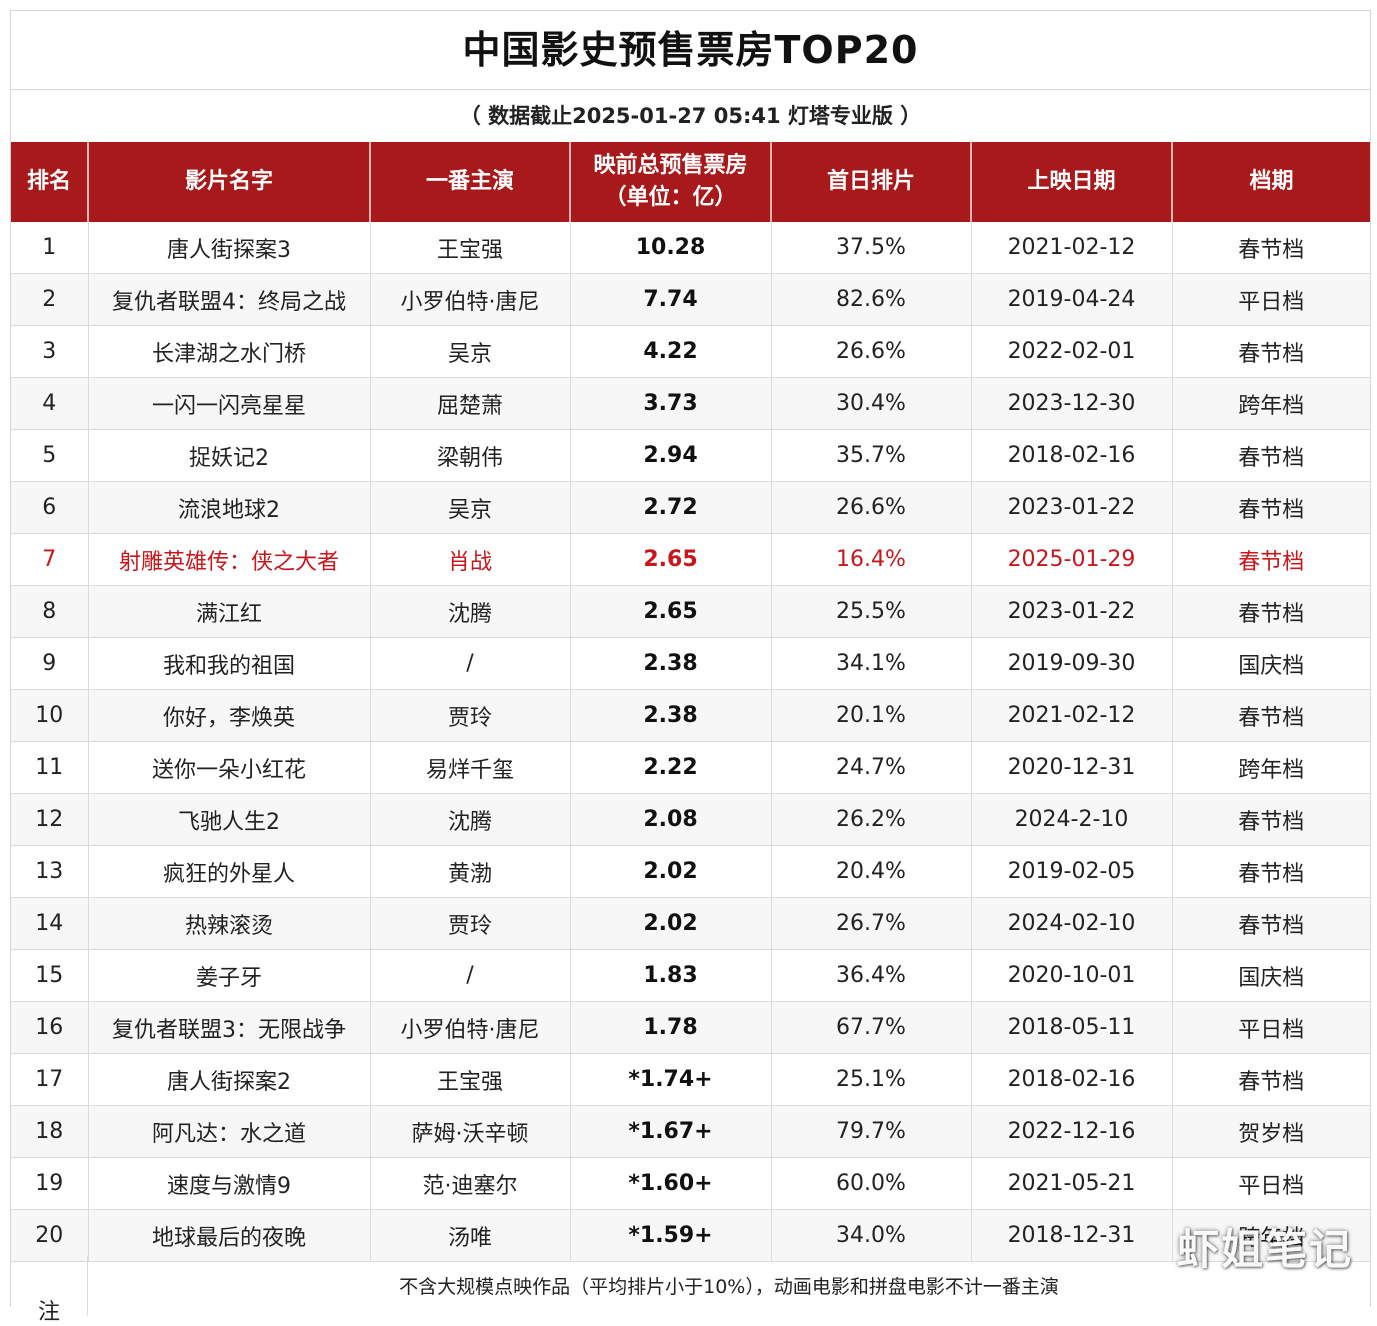 The image size is (1377, 1326). I want to click on cell-release-date: 2022-02-01, so click(1072, 351).